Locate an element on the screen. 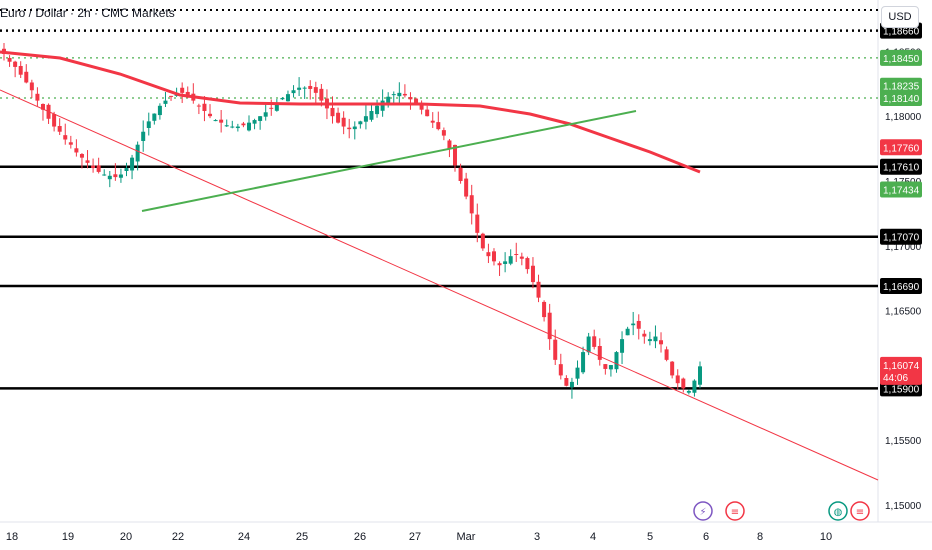  earth-icon is located at coordinates (838, 511).